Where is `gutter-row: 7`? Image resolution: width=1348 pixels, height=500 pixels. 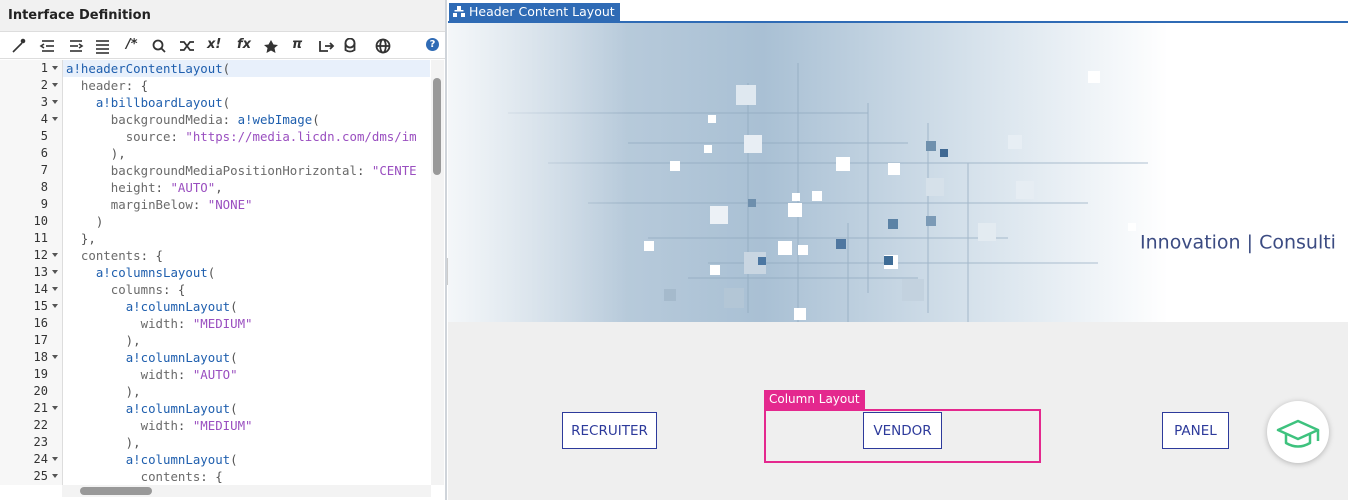
gutter-row: 7 is located at coordinates (31, 170).